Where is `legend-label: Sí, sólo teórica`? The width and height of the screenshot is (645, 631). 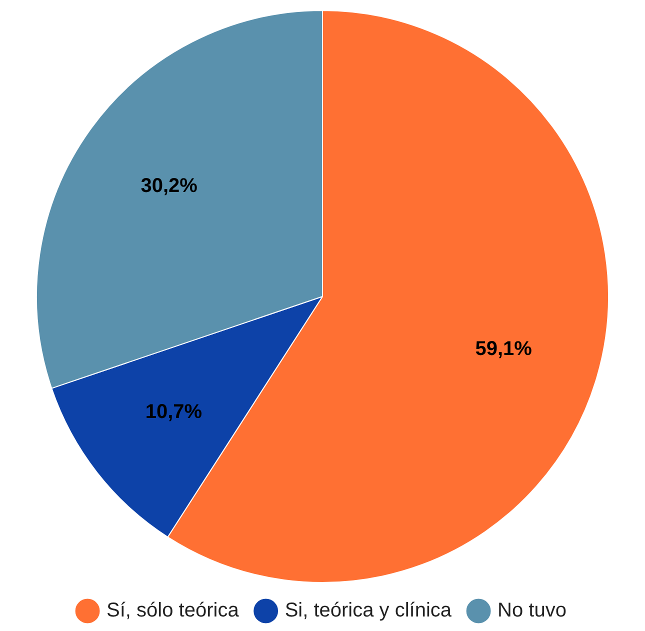 legend-label: Sí, sólo teórica is located at coordinates (173, 611).